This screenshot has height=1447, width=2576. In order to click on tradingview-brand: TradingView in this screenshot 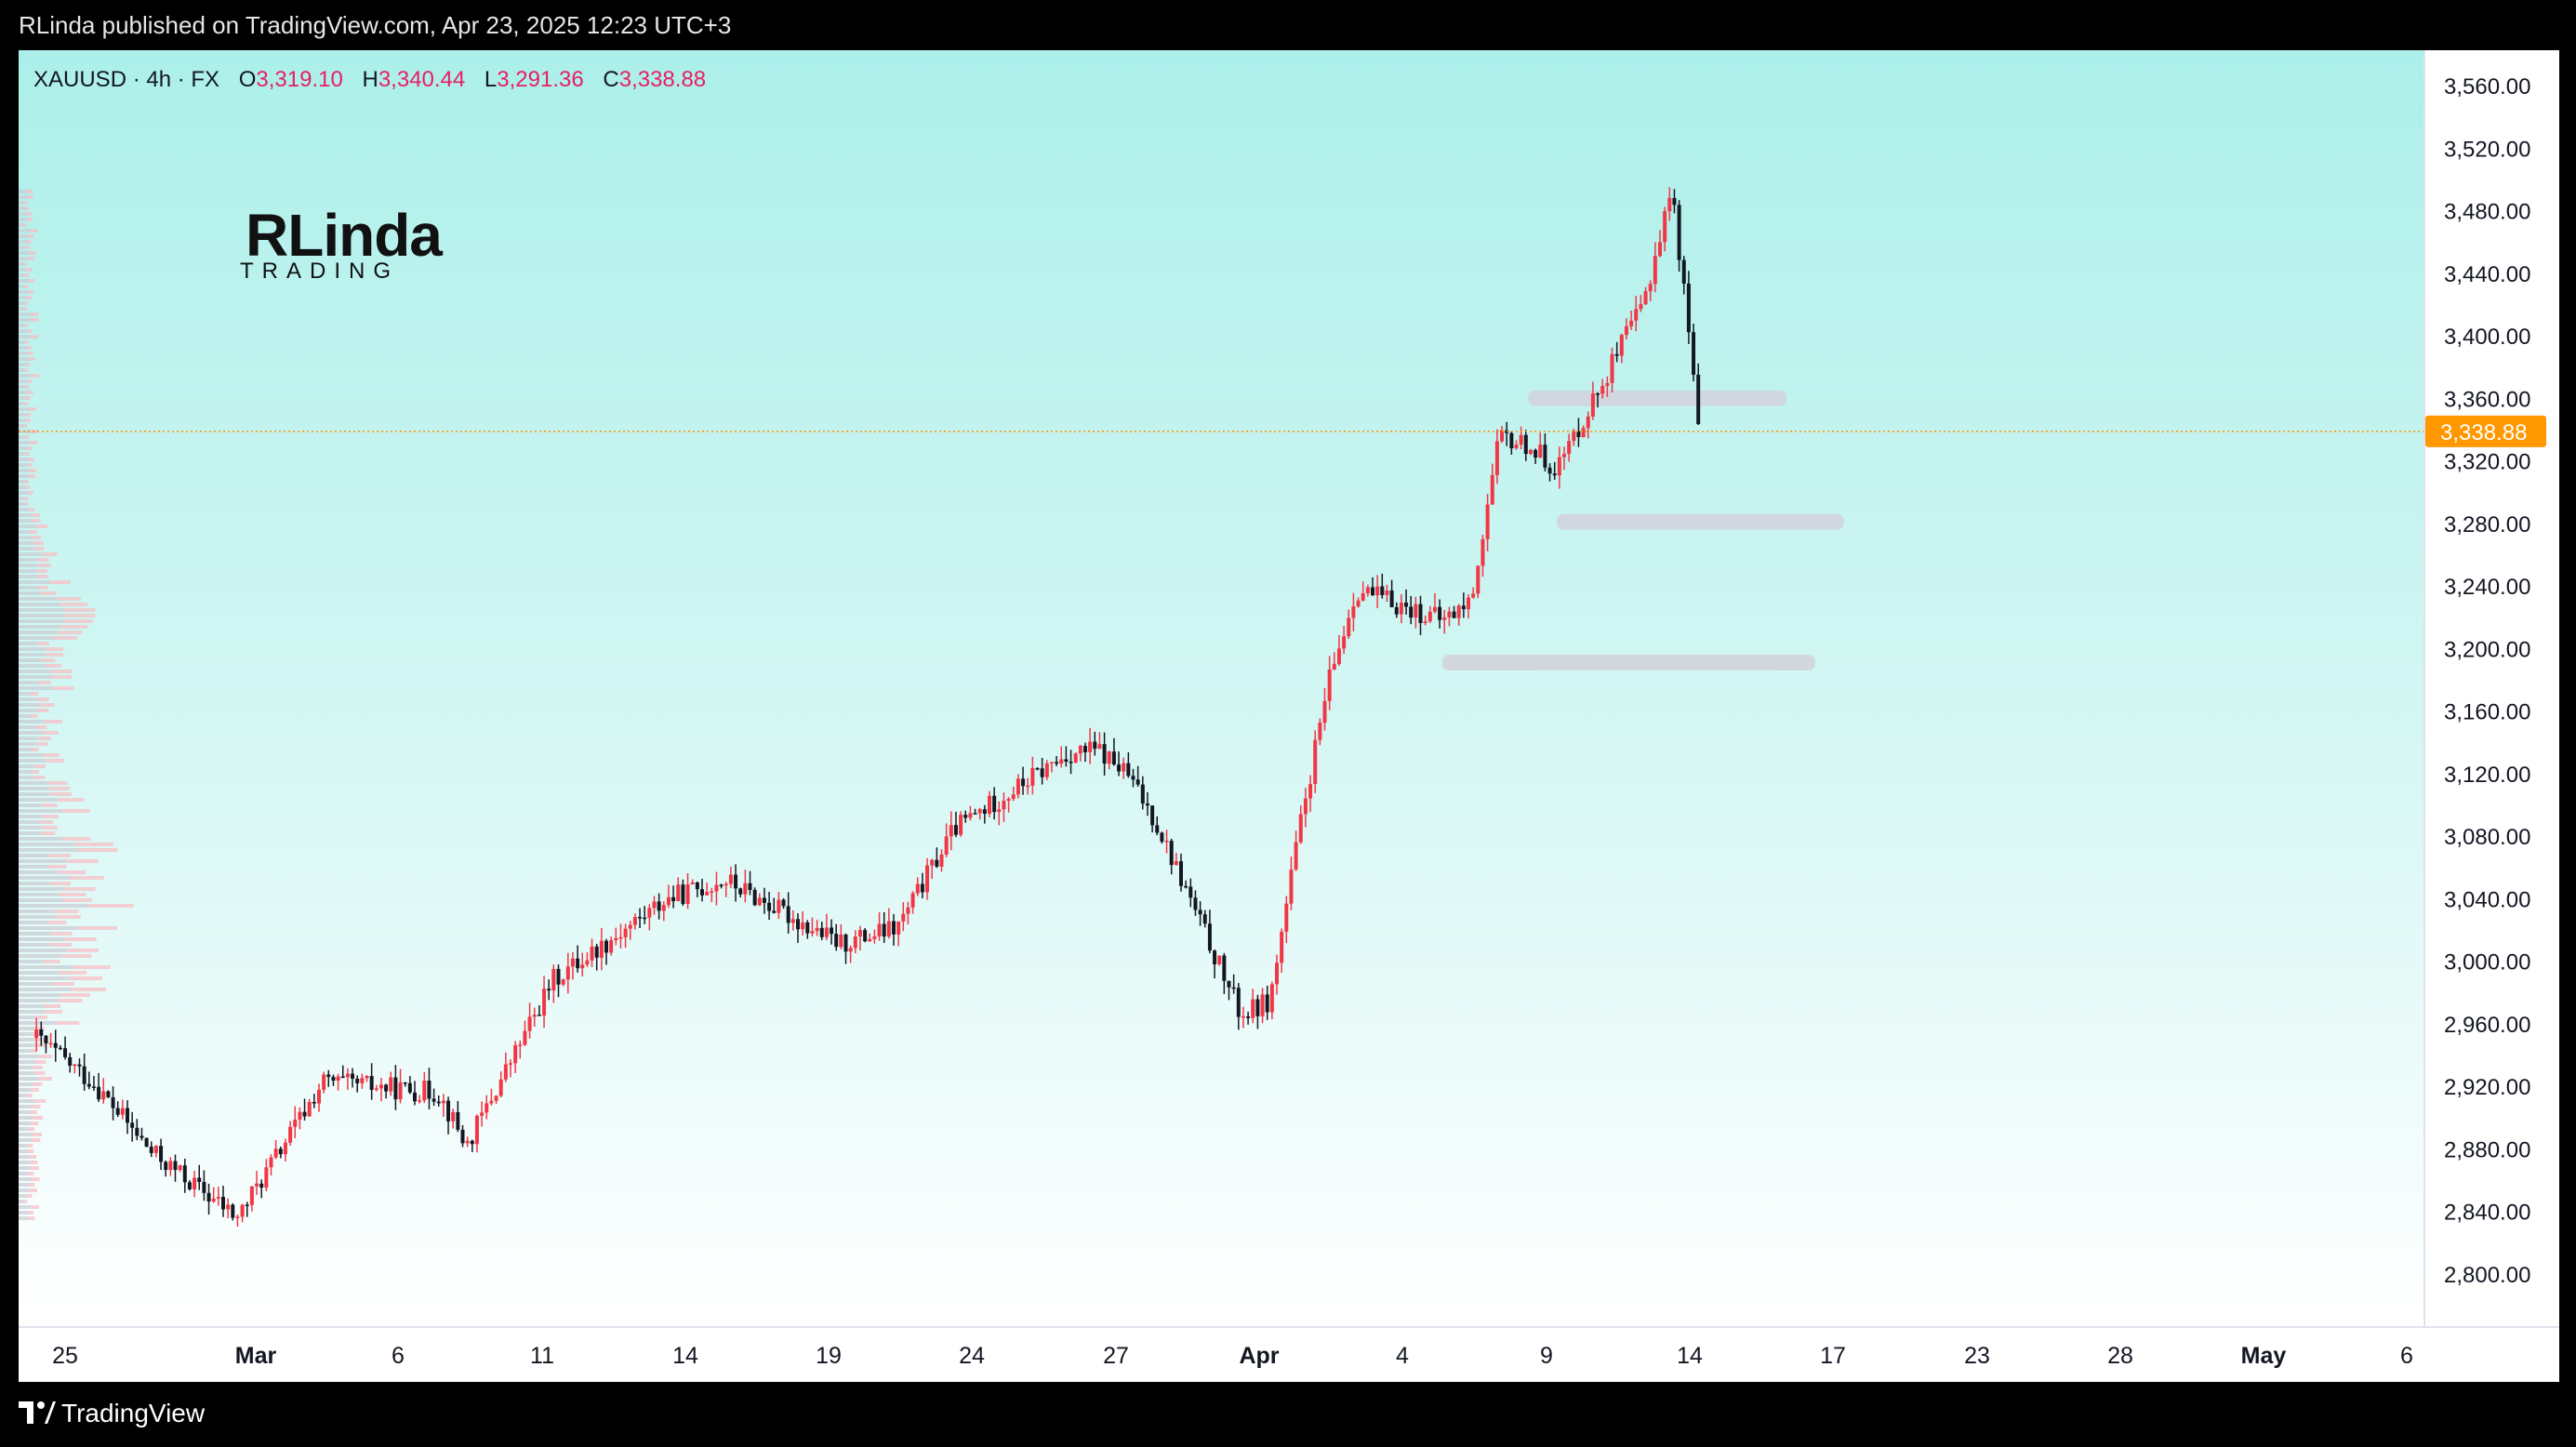, I will do `click(133, 1413)`.